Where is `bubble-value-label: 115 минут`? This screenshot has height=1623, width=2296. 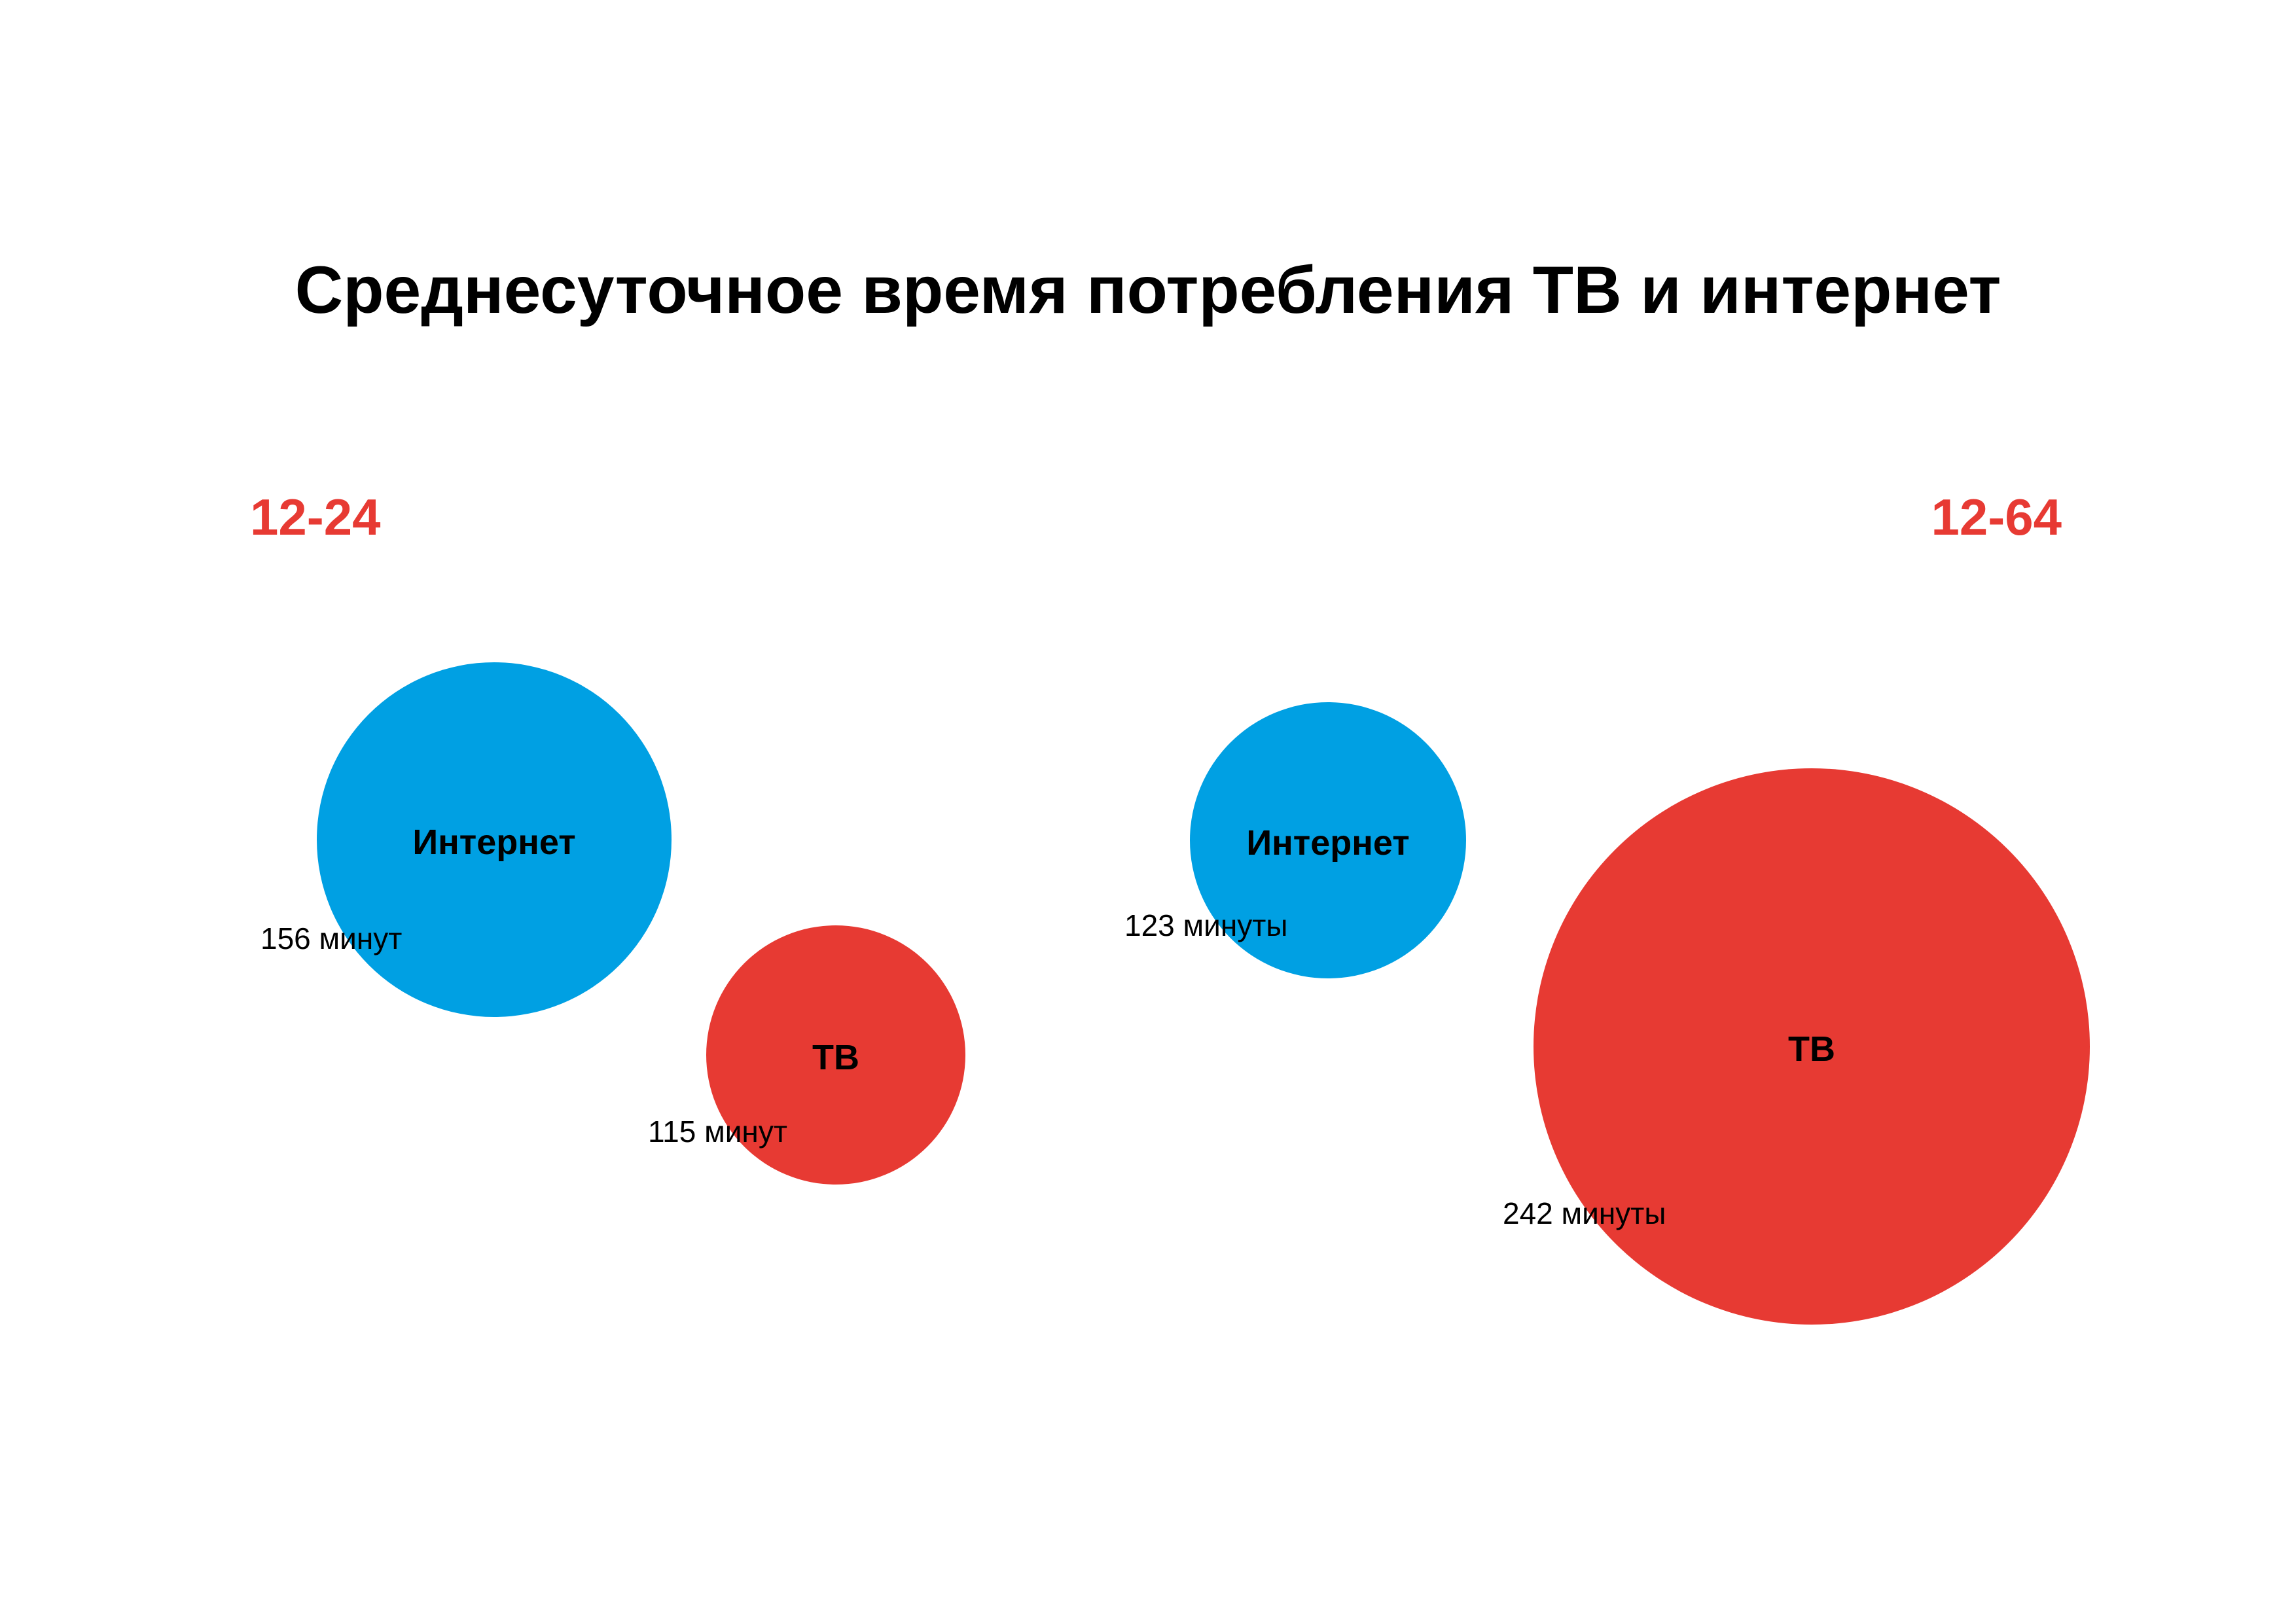
bubble-value-label: 115 минут is located at coordinates (717, 1132).